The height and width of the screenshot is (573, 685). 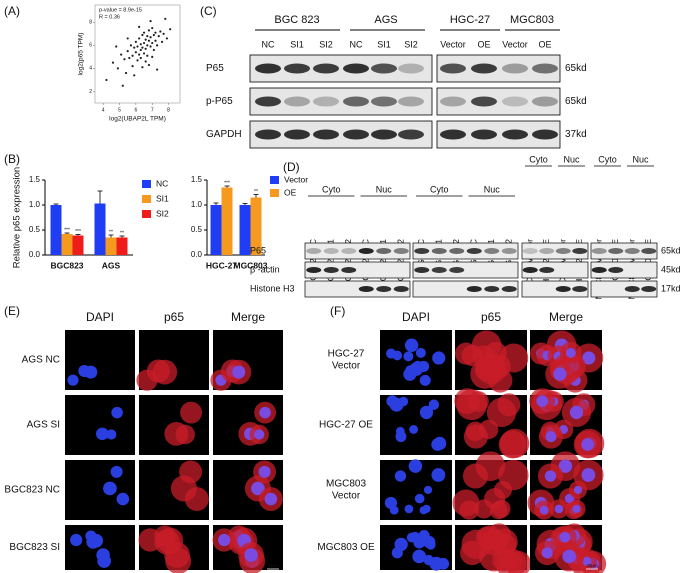 I want to click on panel-label: (A), so click(x=12, y=11).